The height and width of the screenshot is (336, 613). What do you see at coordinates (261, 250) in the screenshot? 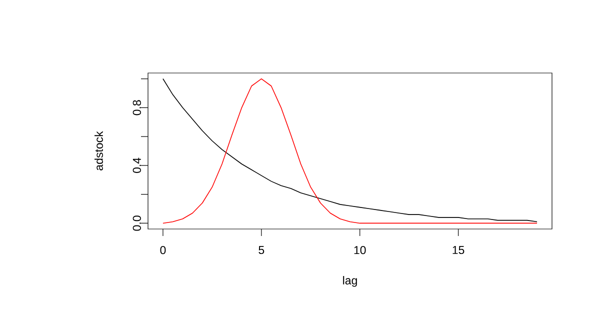
I see `x-tick-label: 5` at bounding box center [261, 250].